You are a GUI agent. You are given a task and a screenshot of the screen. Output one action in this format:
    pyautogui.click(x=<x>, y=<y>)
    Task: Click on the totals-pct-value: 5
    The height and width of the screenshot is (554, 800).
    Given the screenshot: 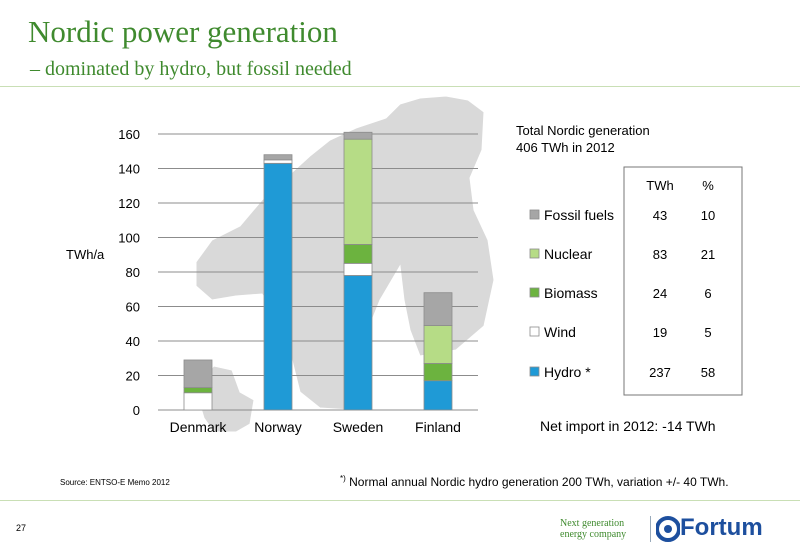 What is the action you would take?
    pyautogui.click(x=707, y=332)
    